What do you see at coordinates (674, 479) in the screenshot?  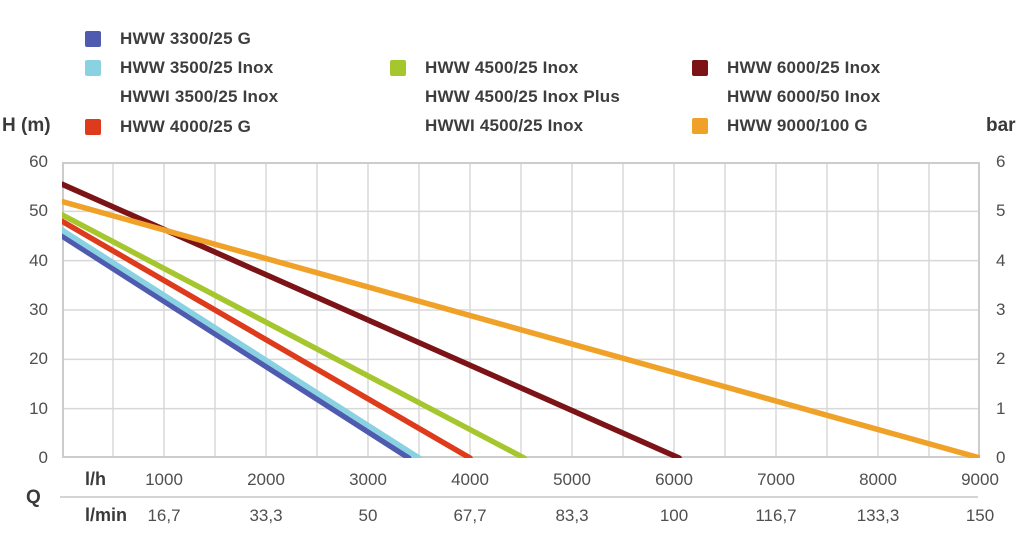 I see `x-tick-lh-6000: 6000` at bounding box center [674, 479].